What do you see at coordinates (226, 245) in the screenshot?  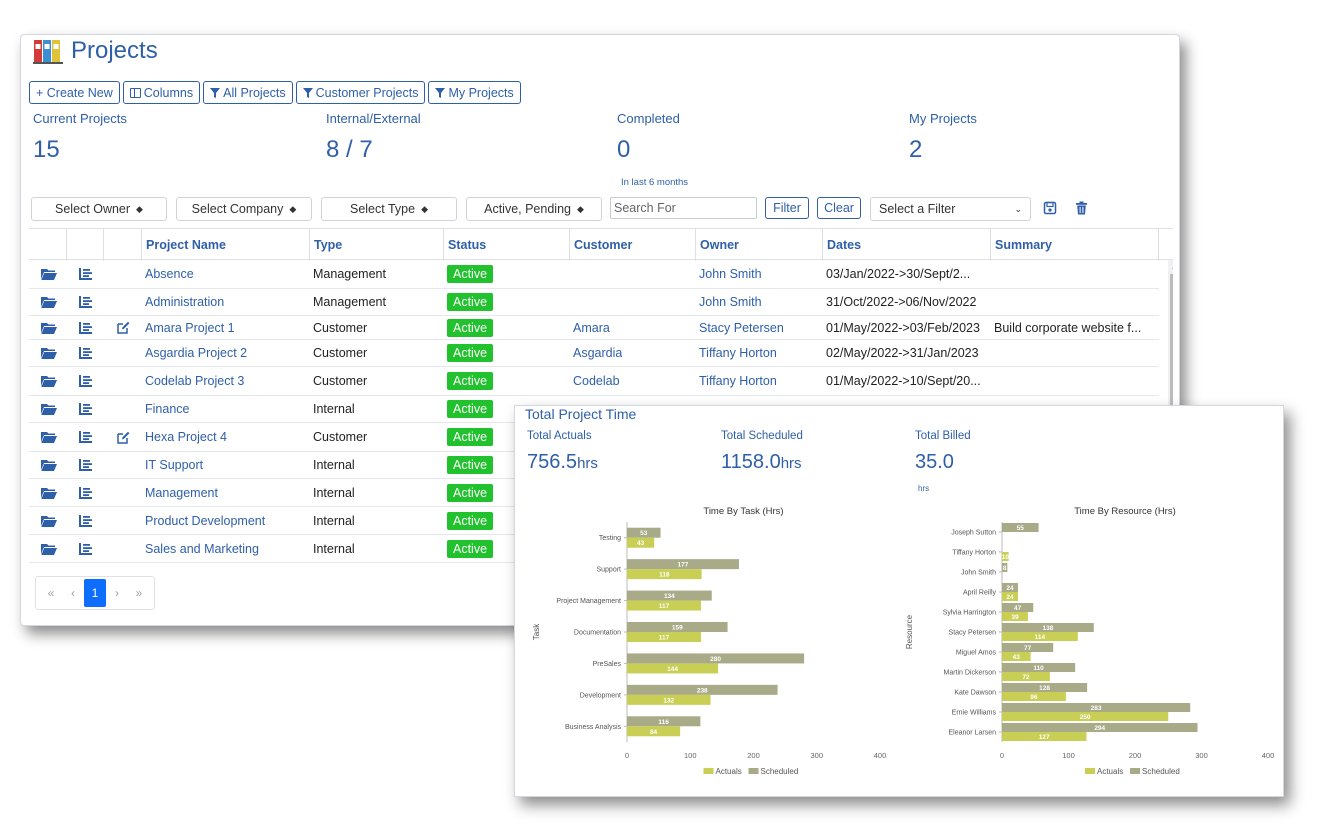 I see `col-header-project-name: Project Name` at bounding box center [226, 245].